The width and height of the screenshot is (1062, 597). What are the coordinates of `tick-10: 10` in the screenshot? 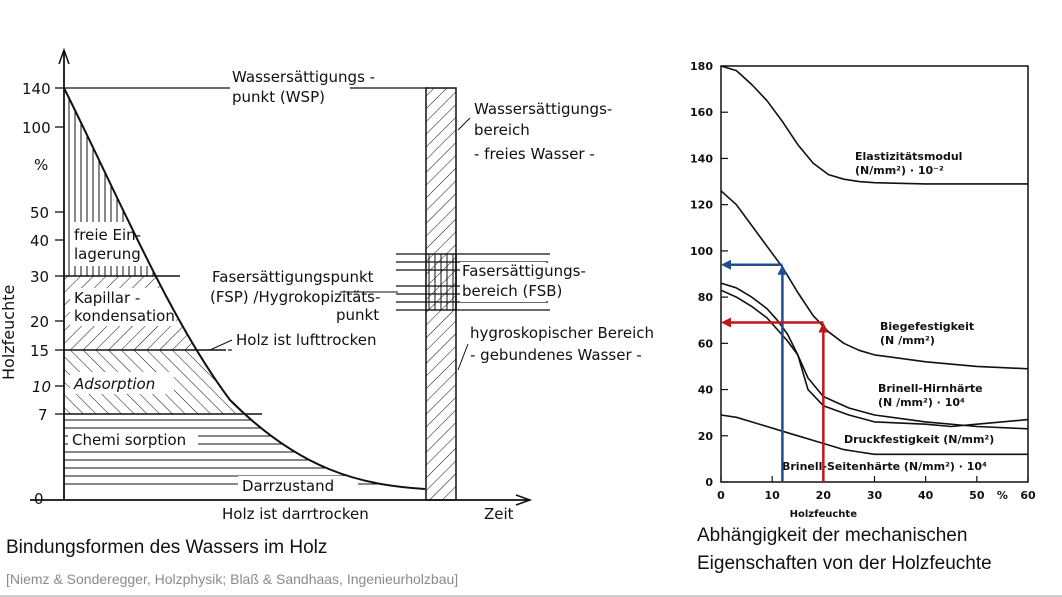 It's located at (41, 387).